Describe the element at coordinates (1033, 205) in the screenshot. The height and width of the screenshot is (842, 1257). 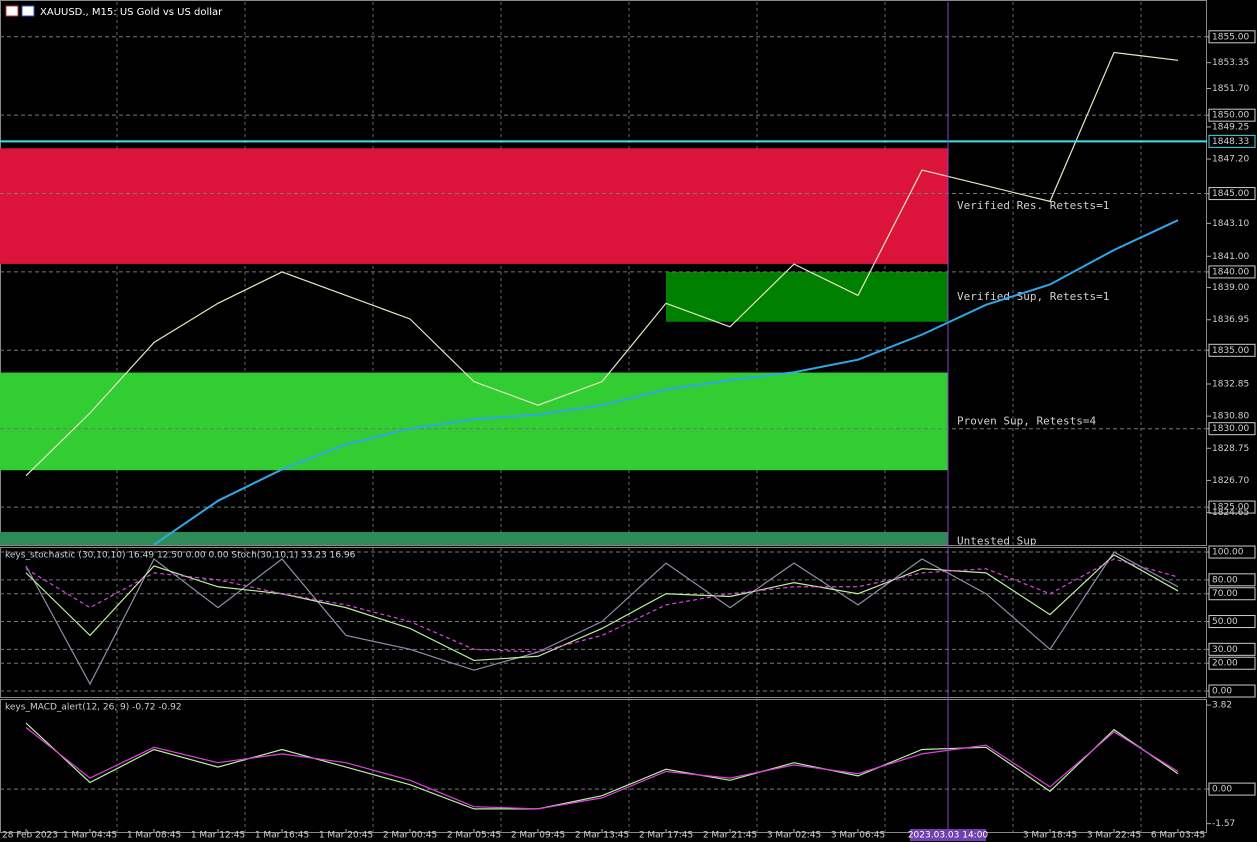
I see `zone-label: Verified Res. Retests=1` at that location.